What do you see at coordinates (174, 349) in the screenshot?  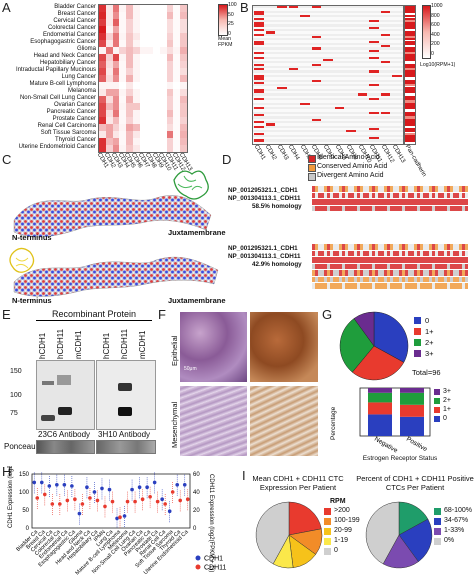 I see `f-row1-wrap: Epithelial` at bounding box center [174, 349].